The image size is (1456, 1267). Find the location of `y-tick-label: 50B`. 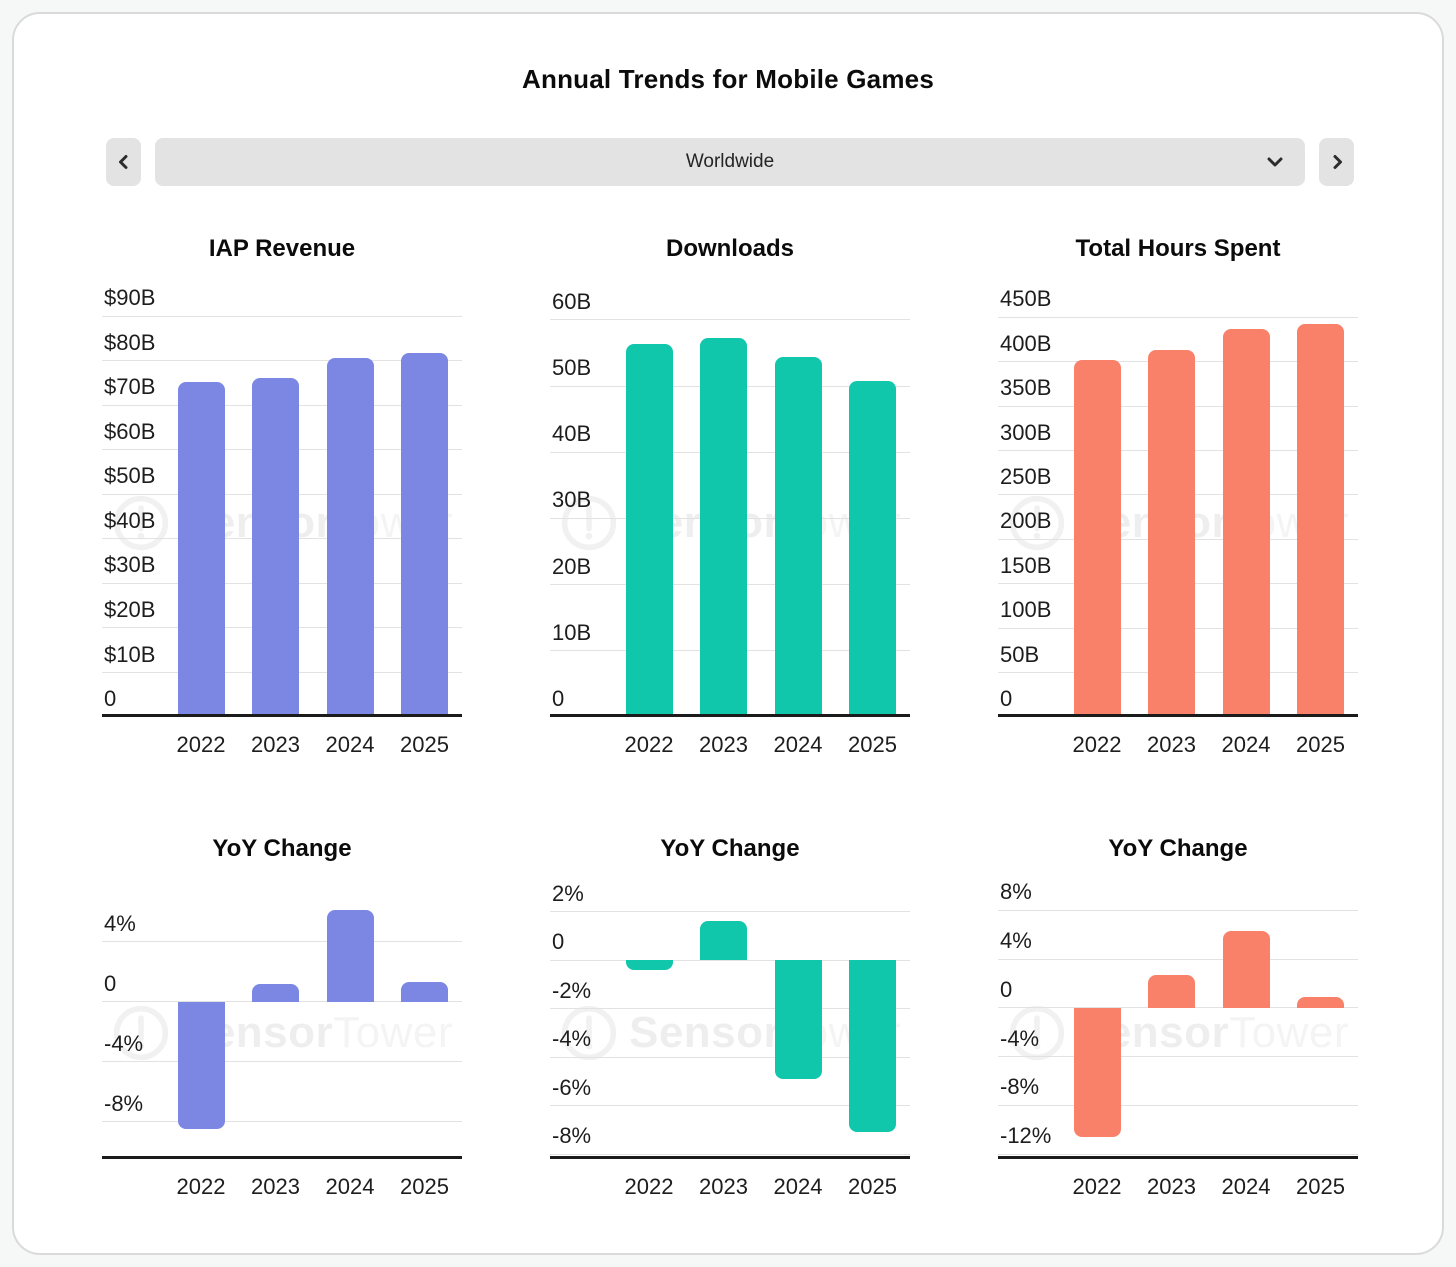

y-tick-label: 50B is located at coordinates (572, 368).